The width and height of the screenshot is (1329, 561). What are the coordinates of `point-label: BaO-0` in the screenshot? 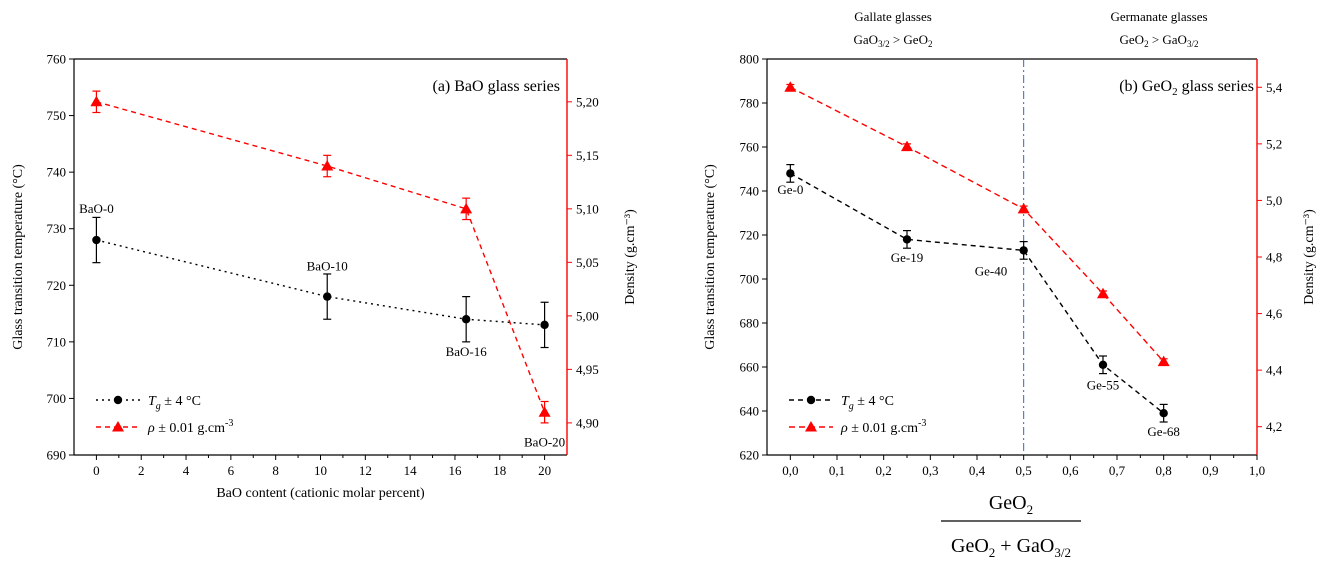 It's located at (96, 208).